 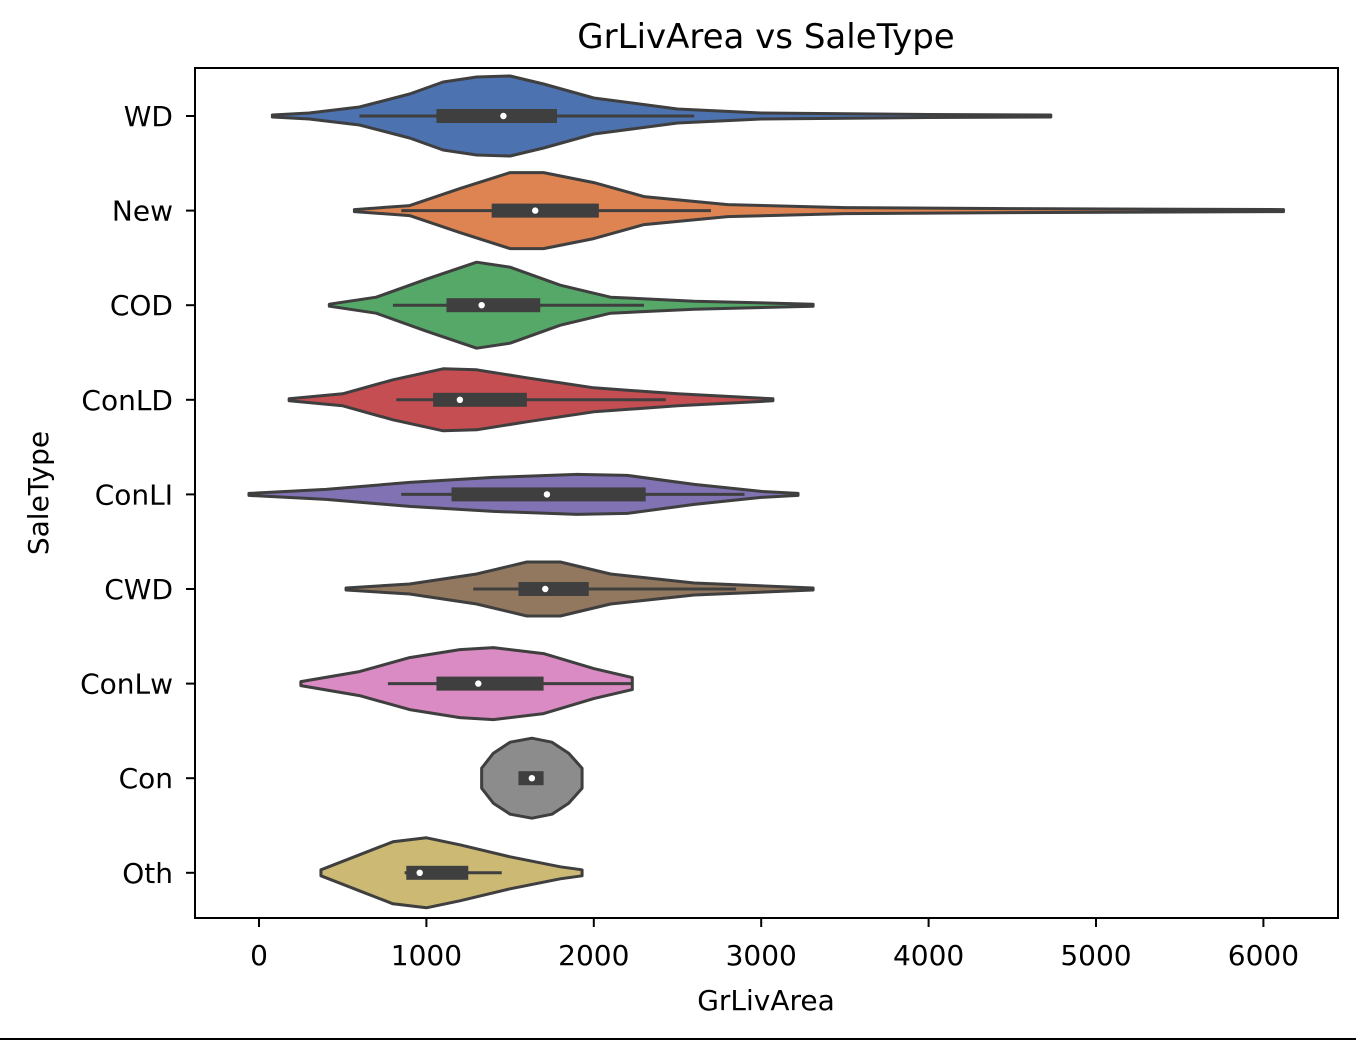 I want to click on violin-median-conlw, so click(x=478, y=683).